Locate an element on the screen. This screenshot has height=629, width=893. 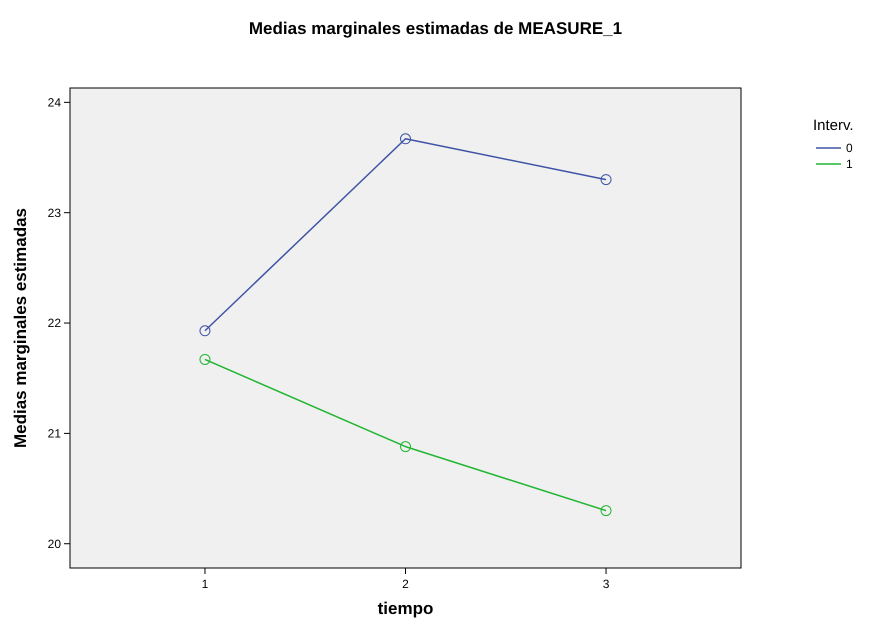
legend-label: 0 is located at coordinates (849, 148).